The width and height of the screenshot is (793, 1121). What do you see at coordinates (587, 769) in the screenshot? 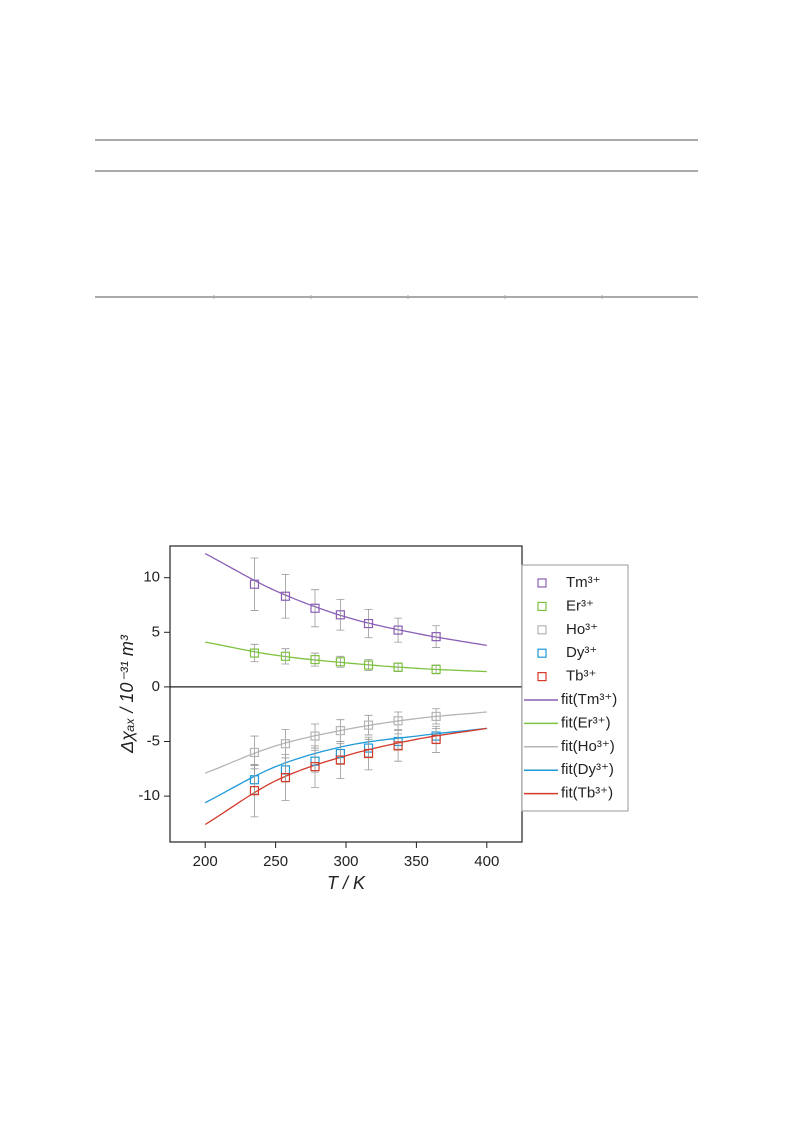
I see `legend-label: fit(Dy³⁺)` at bounding box center [587, 769].